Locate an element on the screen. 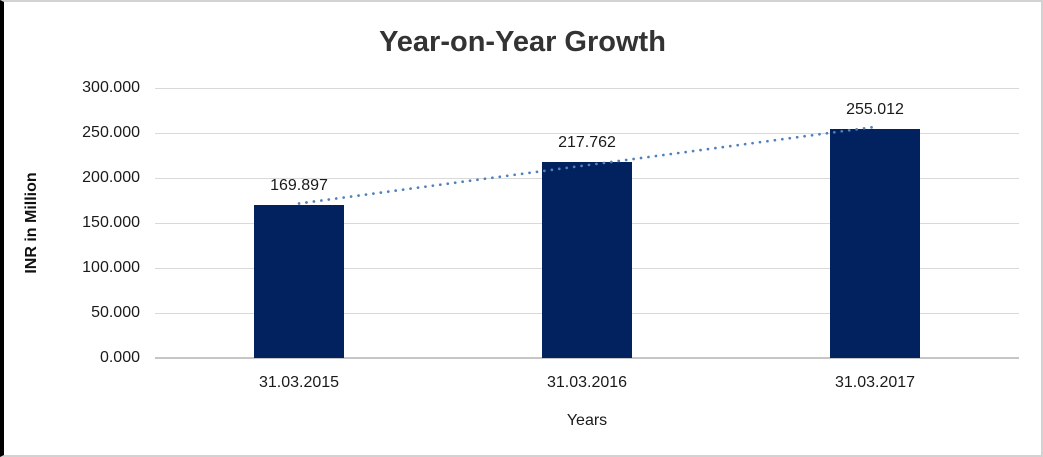  y-tick-label: 0.000 is located at coordinates (119, 357).